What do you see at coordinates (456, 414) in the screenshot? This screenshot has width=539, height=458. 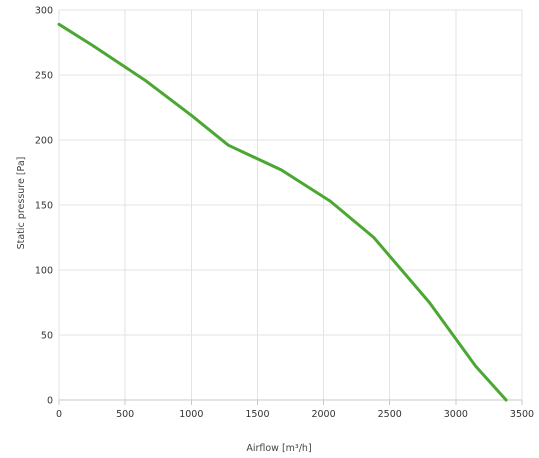 I see `x-tick-label: 3000` at bounding box center [456, 414].